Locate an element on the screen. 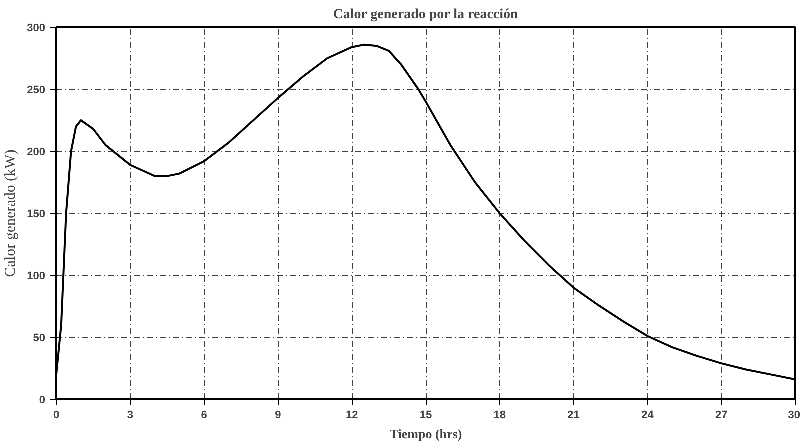 The width and height of the screenshot is (804, 448). y-tick-label: 200 is located at coordinates (36, 152).